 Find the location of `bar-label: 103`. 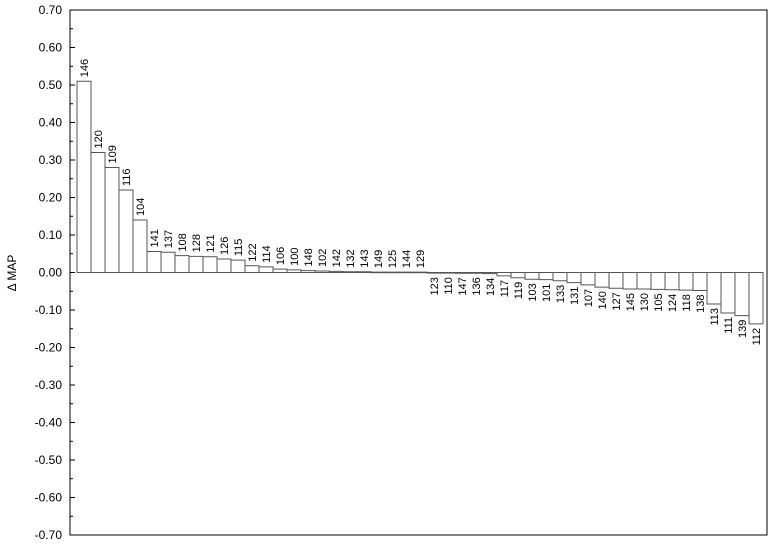

bar-label: 103 is located at coordinates (533, 292).